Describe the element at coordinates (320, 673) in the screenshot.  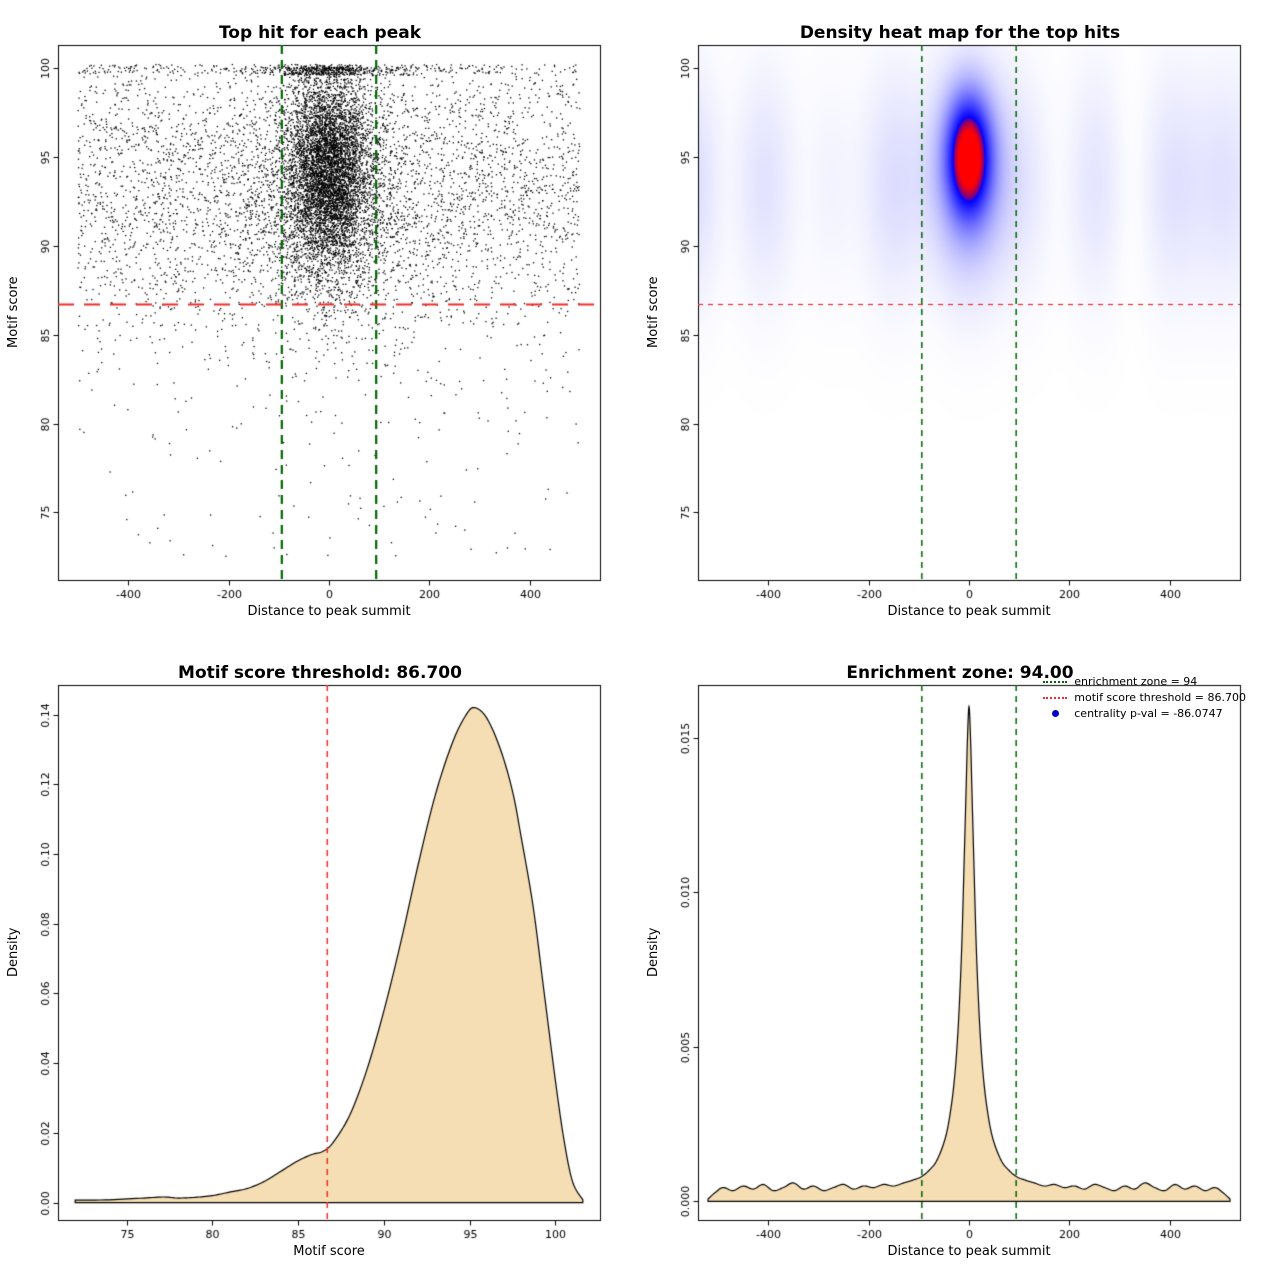
I see `chart-title: Motif score threshold: 86.700` at that location.